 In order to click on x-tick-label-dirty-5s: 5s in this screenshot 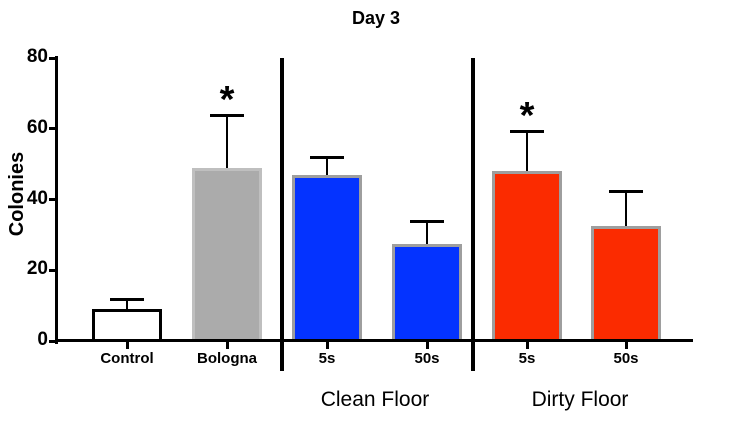, I will do `click(527, 358)`.